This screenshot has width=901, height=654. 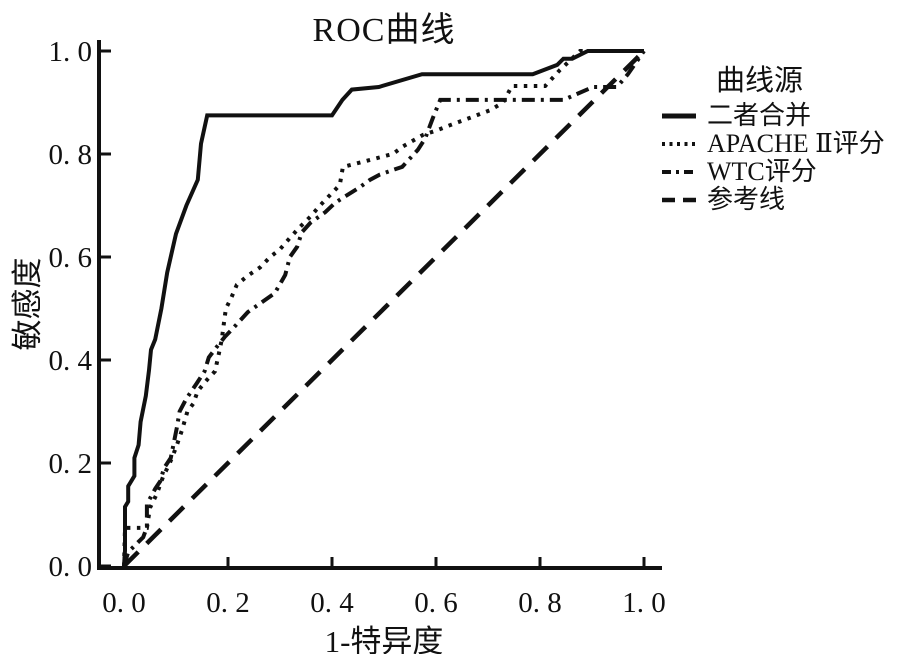 I want to click on legend-line-sample-dashdot, so click(x=679, y=172).